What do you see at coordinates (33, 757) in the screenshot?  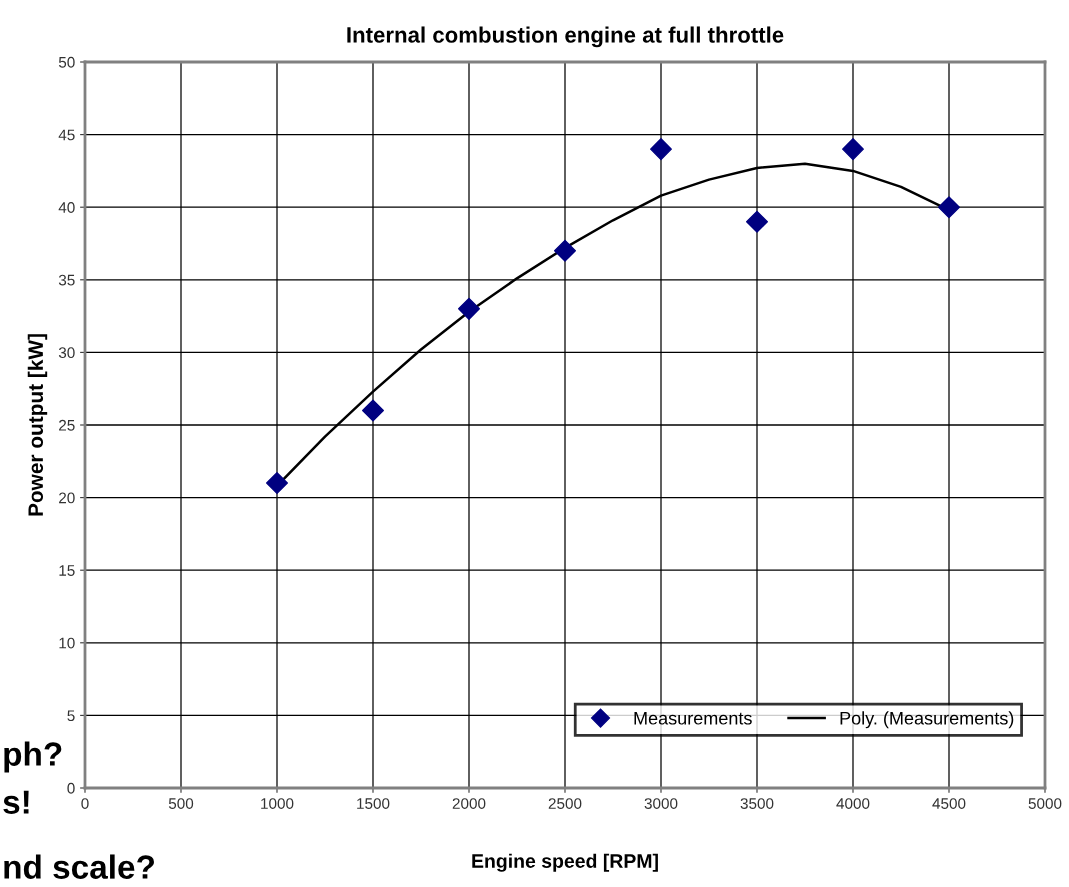 I see `text: ph?` at bounding box center [33, 757].